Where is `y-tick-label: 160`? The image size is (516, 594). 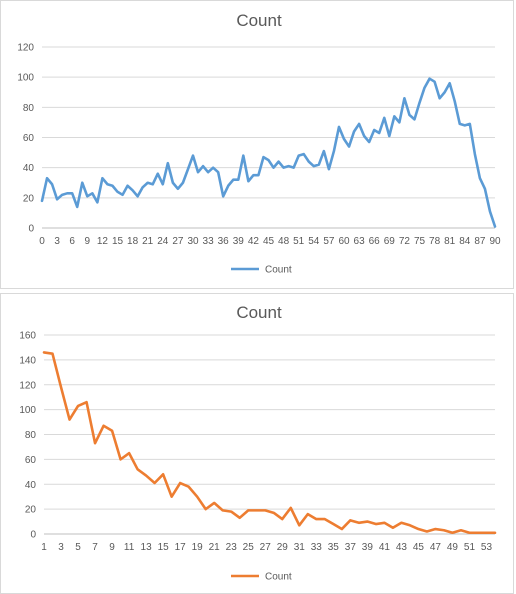 y-tick-label: 160 is located at coordinates (27, 336).